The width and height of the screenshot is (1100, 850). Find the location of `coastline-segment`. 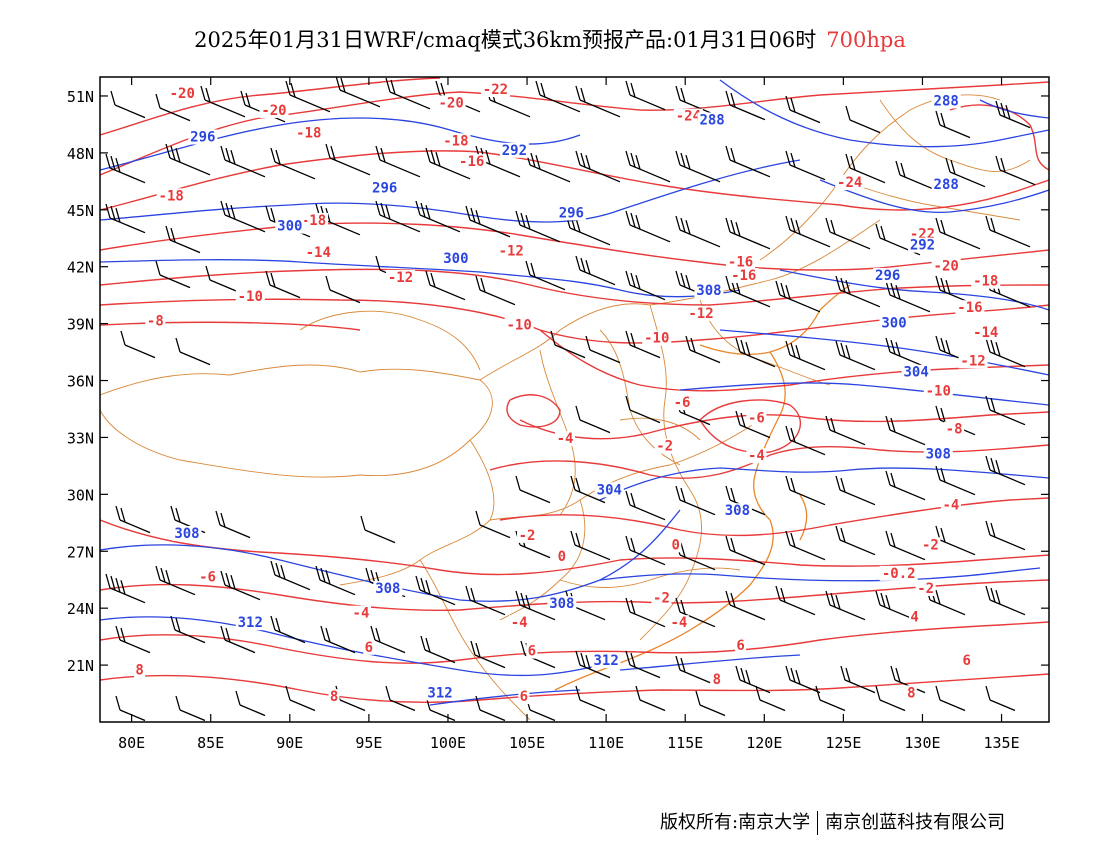

coastline-segment is located at coordinates (769, 436).